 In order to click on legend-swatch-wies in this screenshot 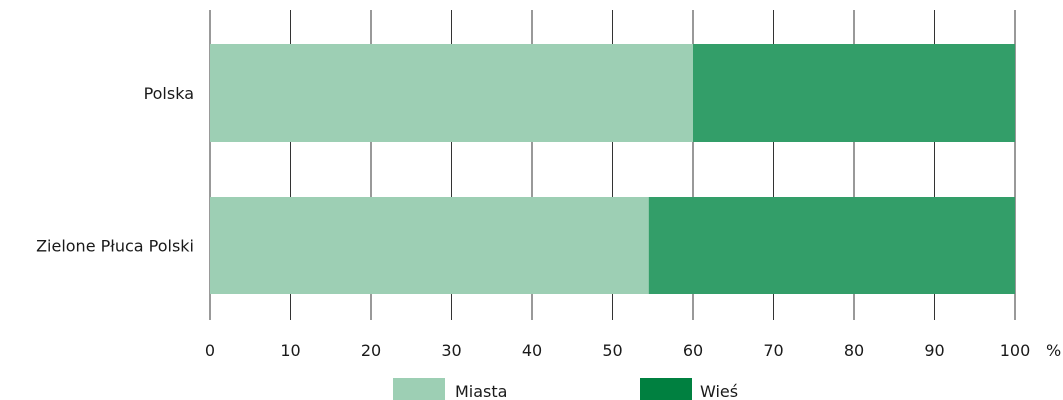, I will do `click(666, 389)`.